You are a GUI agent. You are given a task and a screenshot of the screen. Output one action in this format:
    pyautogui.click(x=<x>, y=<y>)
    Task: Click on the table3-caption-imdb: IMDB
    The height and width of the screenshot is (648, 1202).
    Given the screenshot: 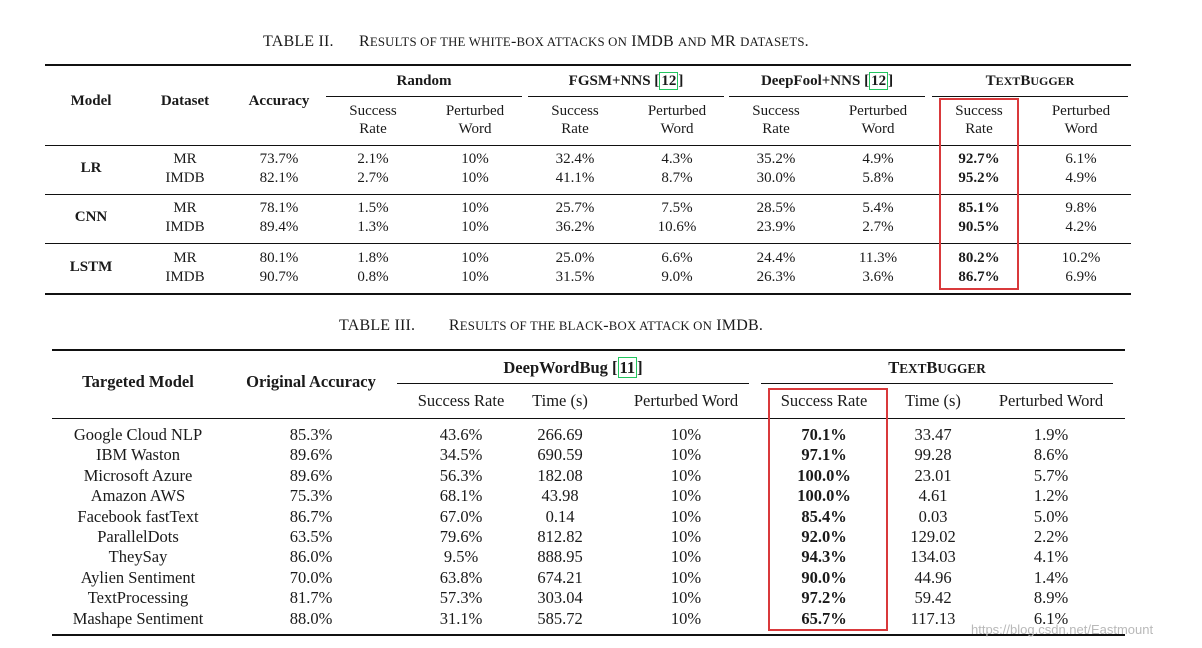 What is the action you would take?
    pyautogui.click(x=737, y=325)
    